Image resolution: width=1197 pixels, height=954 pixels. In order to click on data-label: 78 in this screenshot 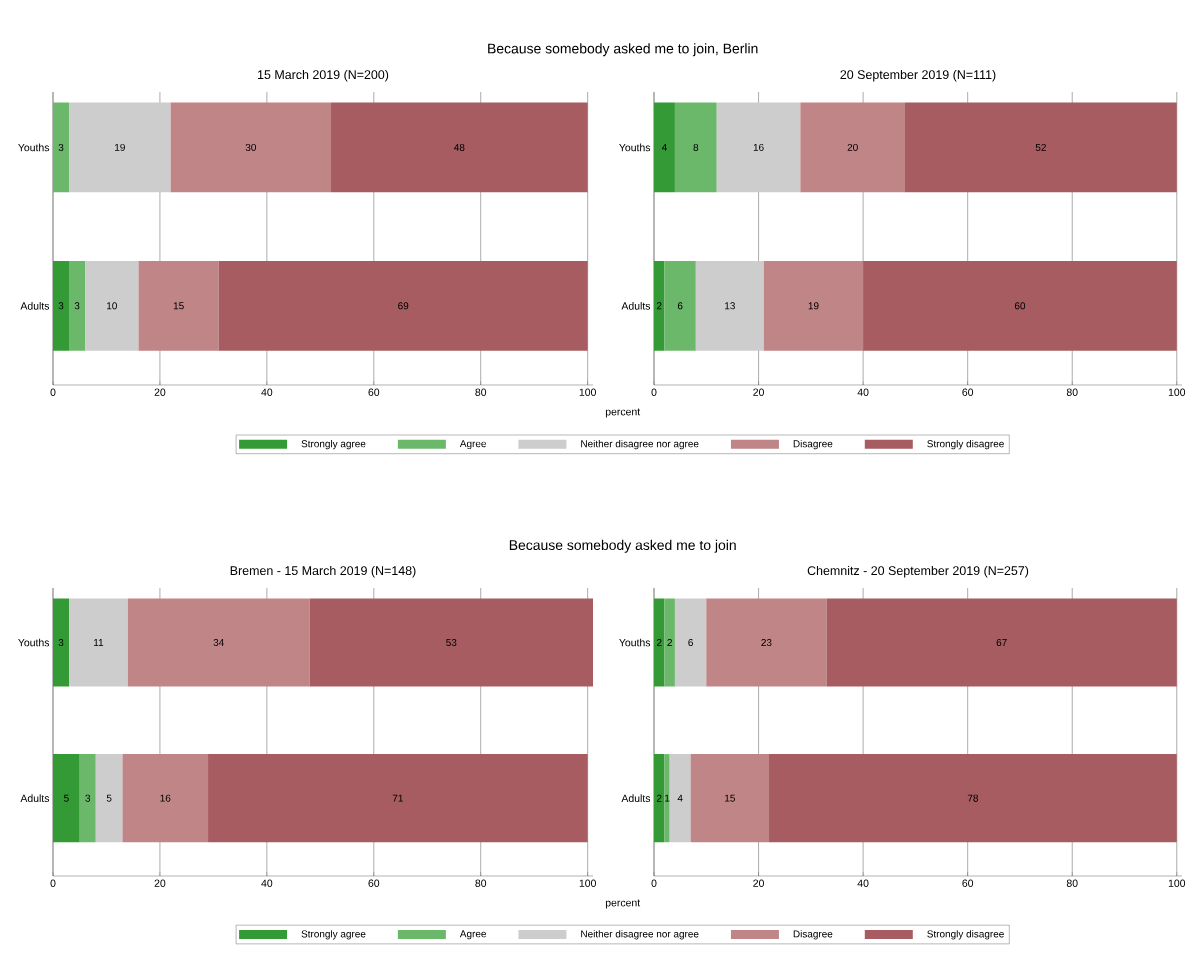, I will do `click(973, 798)`.